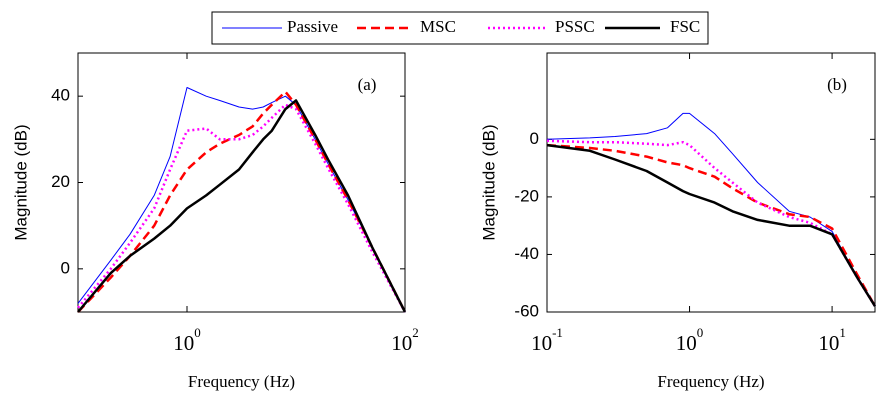  Describe the element at coordinates (367, 84) in the screenshot. I see `panel-label: (a)` at that location.